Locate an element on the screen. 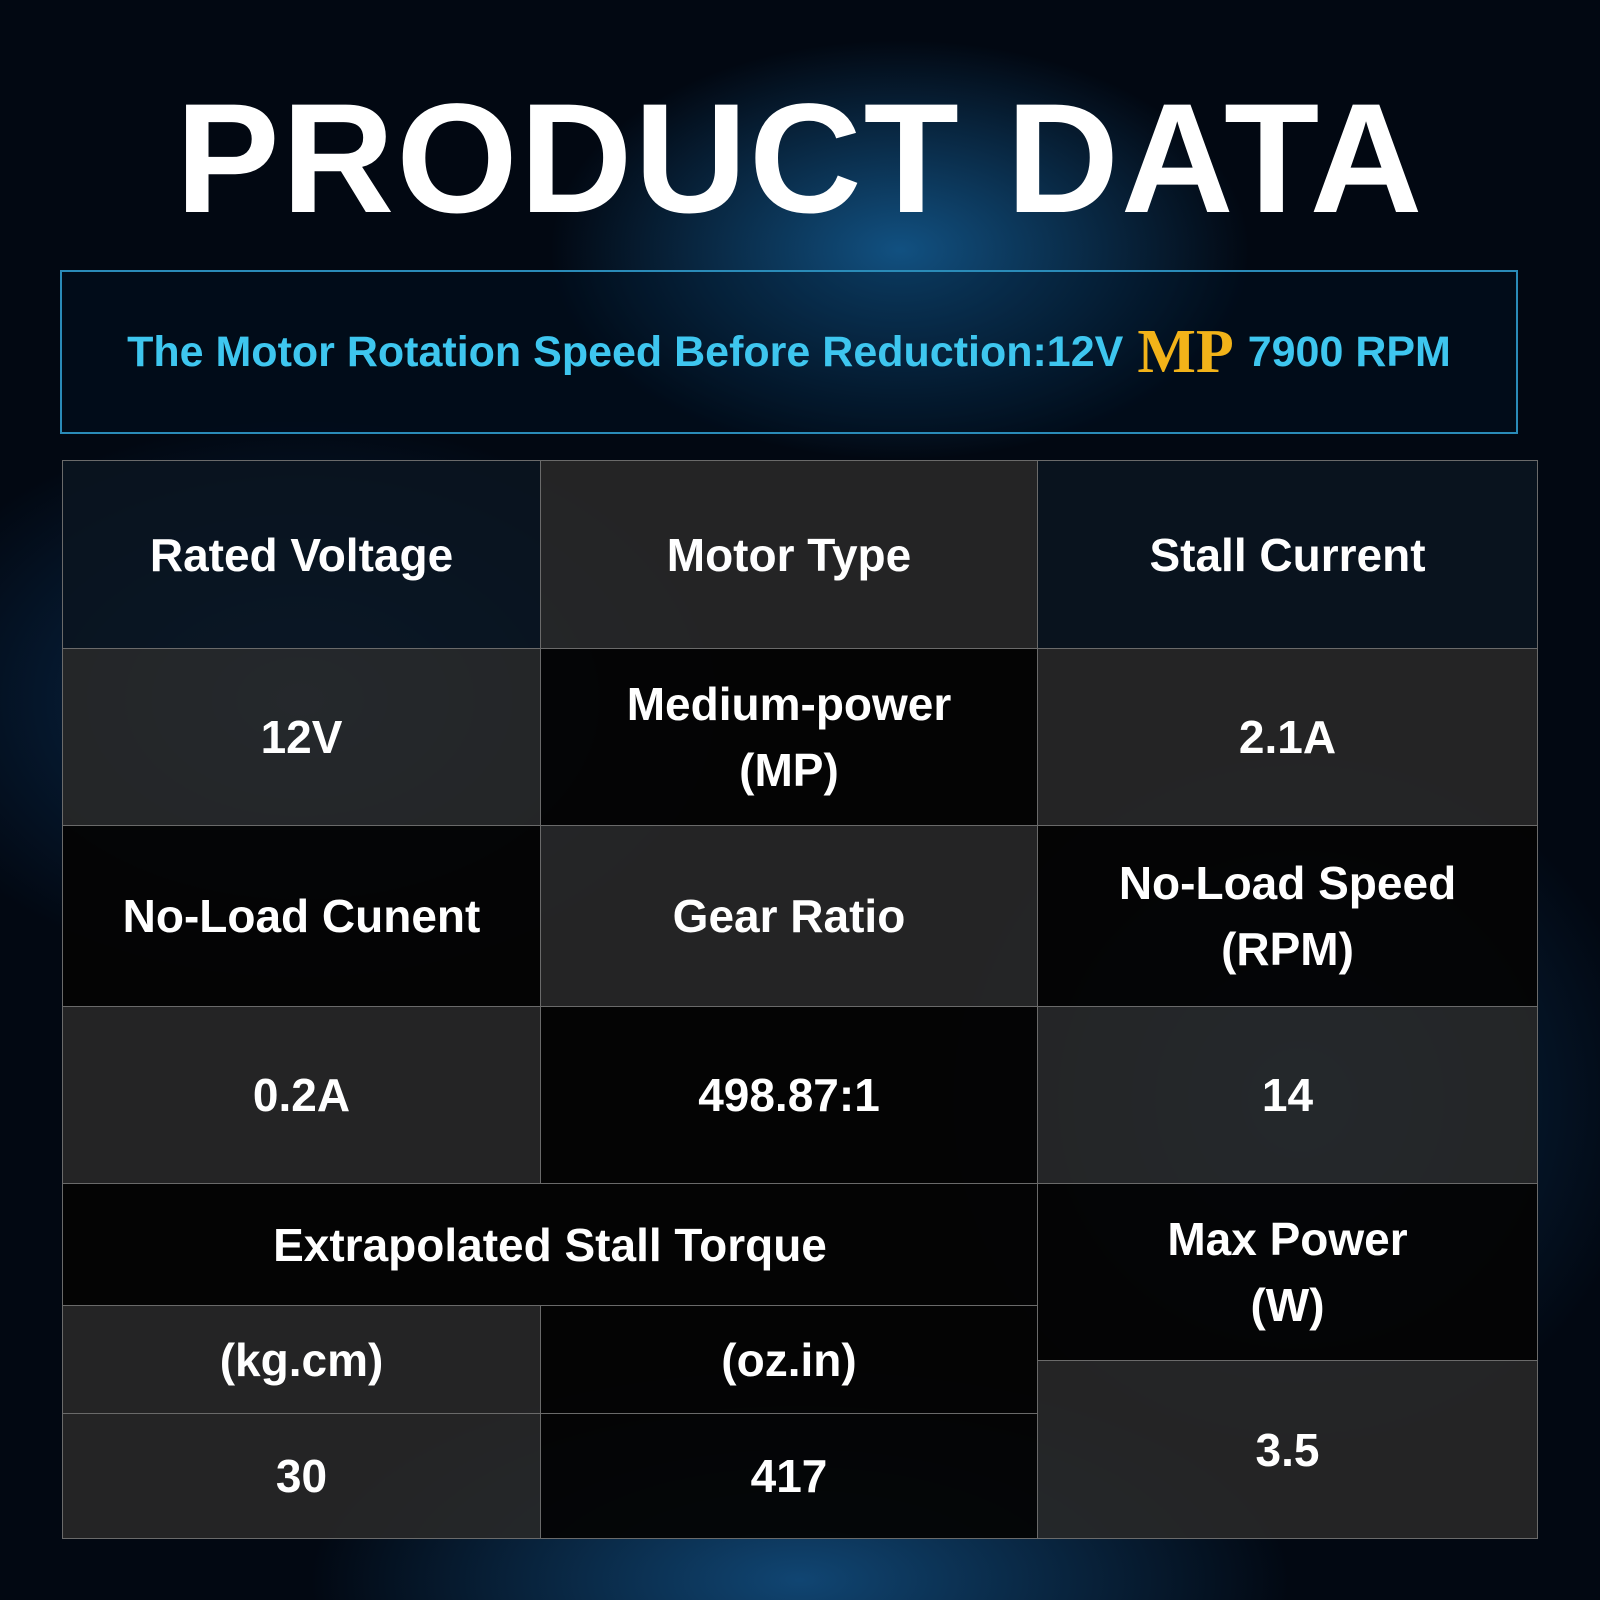 The width and height of the screenshot is (1600, 1600). table-cell: Gear Ratio is located at coordinates (789, 916).